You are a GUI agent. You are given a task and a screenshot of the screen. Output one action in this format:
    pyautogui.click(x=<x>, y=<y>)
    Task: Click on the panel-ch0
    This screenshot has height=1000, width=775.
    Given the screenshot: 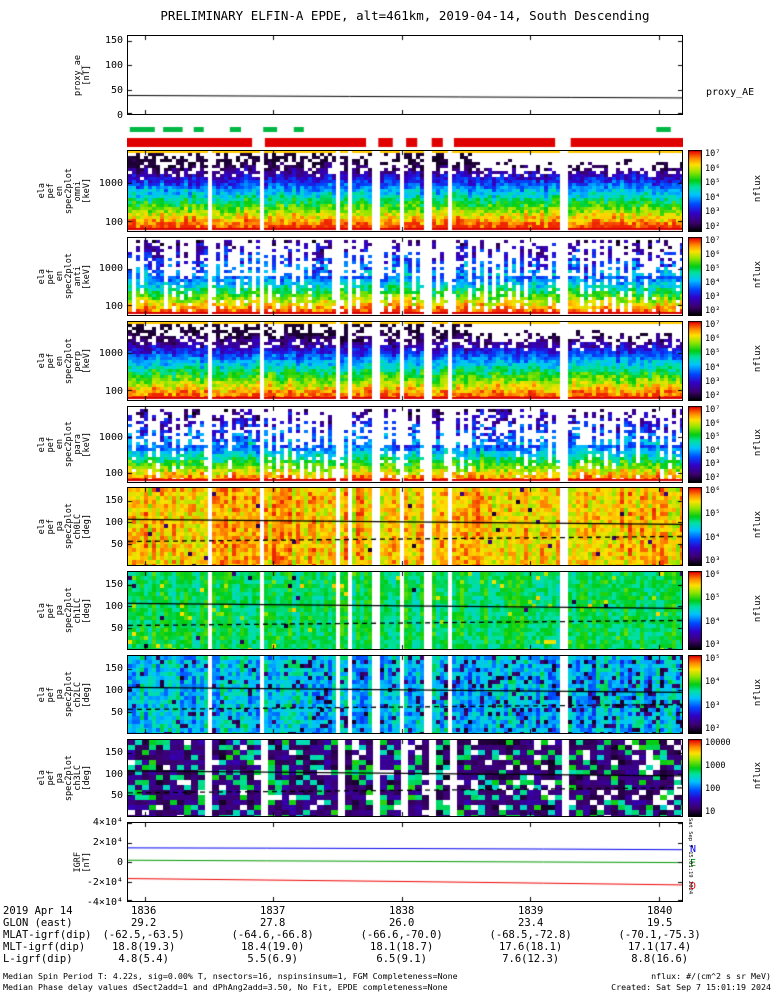 What is the action you would take?
    pyautogui.click(x=405, y=526)
    